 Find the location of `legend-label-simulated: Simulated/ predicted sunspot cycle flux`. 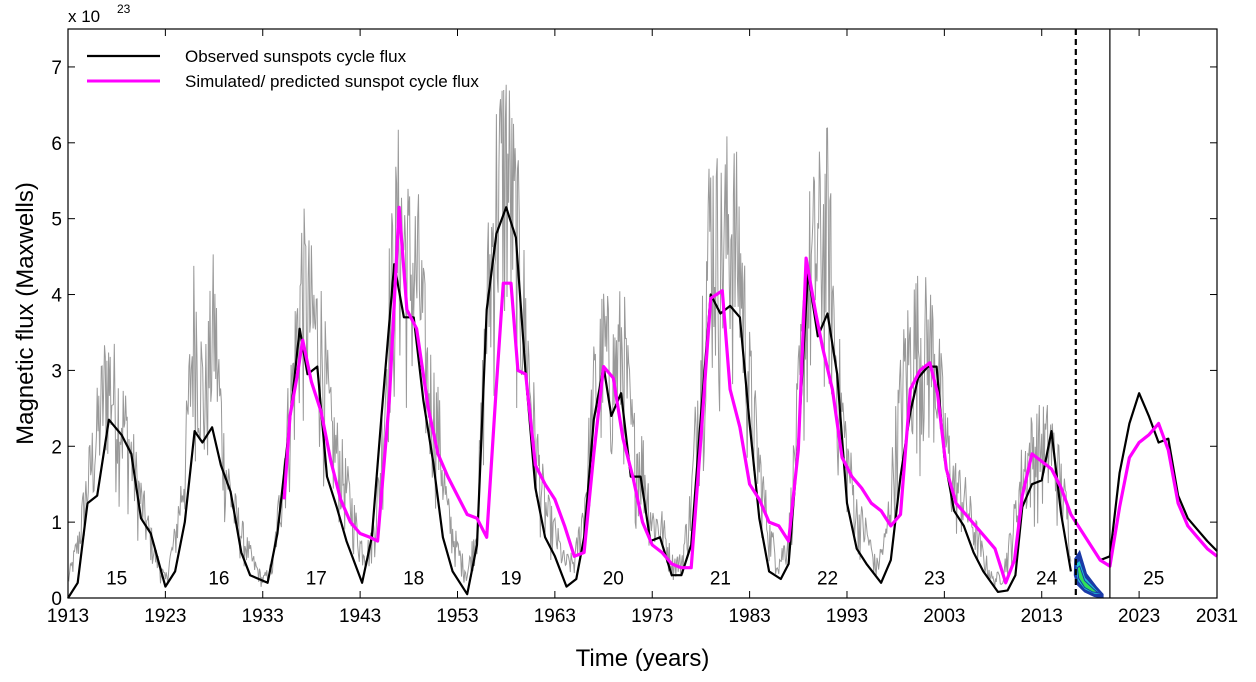

legend-label-simulated: Simulated/ predicted sunspot cycle flux is located at coordinates (332, 81).